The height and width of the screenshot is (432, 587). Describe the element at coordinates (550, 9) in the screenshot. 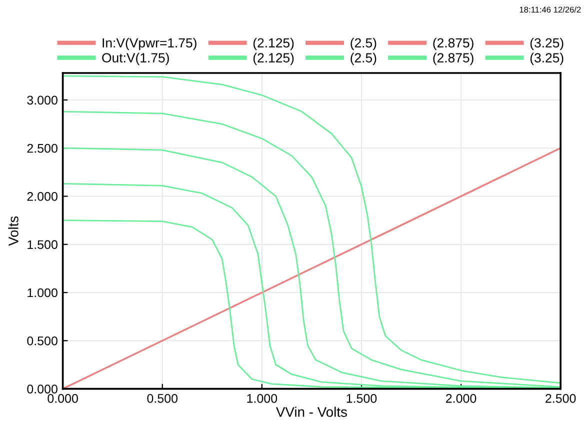

I see `text: 18:11:46 12/26/2` at that location.